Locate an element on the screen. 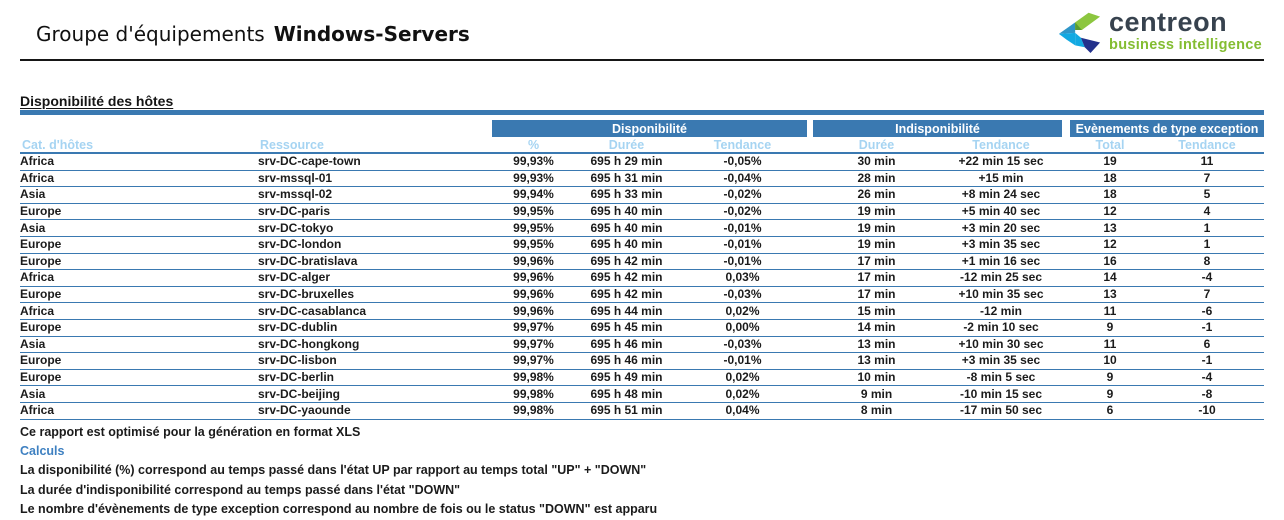 The image size is (1284, 520). group-header-spacer is located at coordinates (256, 128).